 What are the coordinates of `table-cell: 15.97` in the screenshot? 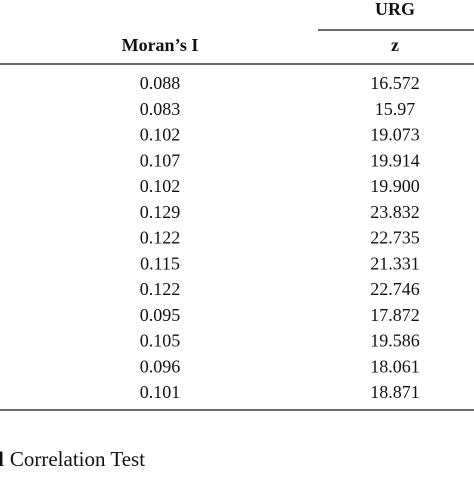 It's located at (395, 109).